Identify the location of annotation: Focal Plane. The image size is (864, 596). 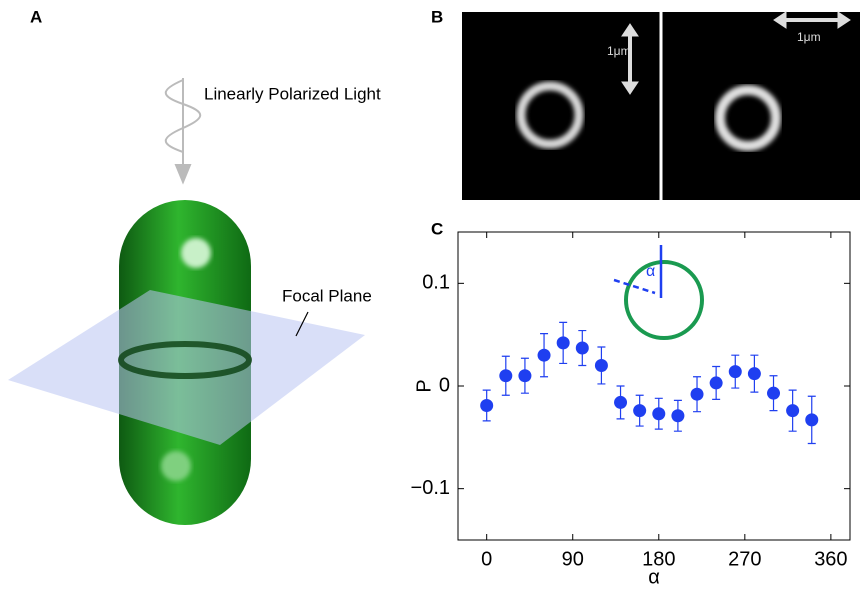
(327, 295).